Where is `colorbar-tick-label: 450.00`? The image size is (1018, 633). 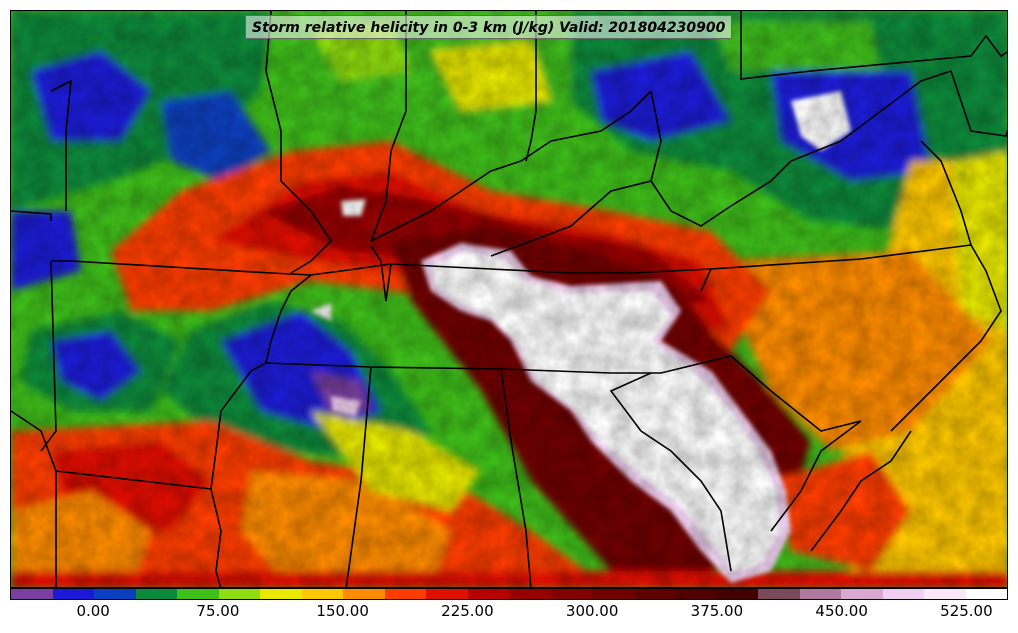
colorbar-tick-label: 450.00 is located at coordinates (841, 611).